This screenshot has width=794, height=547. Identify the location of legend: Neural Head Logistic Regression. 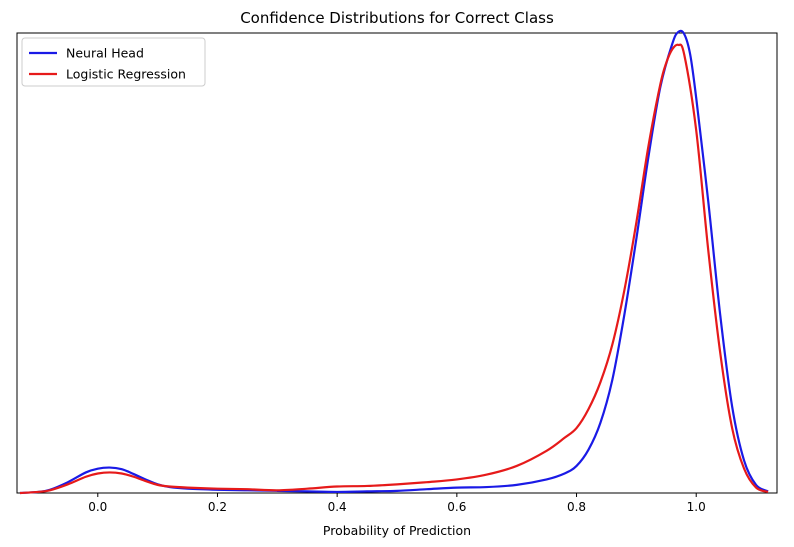
(113, 62).